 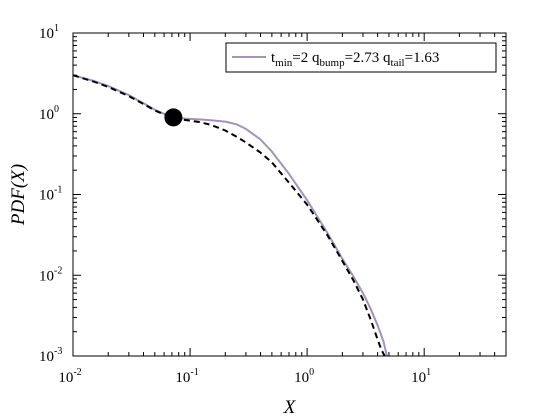 What do you see at coordinates (50, 274) in the screenshot?
I see `y-tick-label: 10⁻²` at bounding box center [50, 274].